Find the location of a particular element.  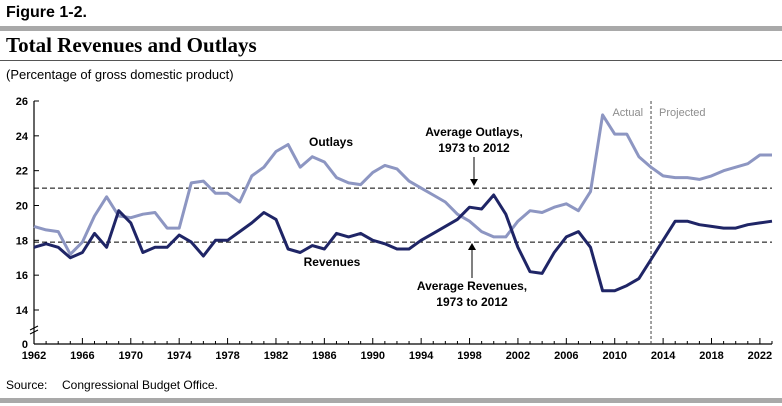

avg-outlays-label-line1: Average Outlays, is located at coordinates (474, 132).